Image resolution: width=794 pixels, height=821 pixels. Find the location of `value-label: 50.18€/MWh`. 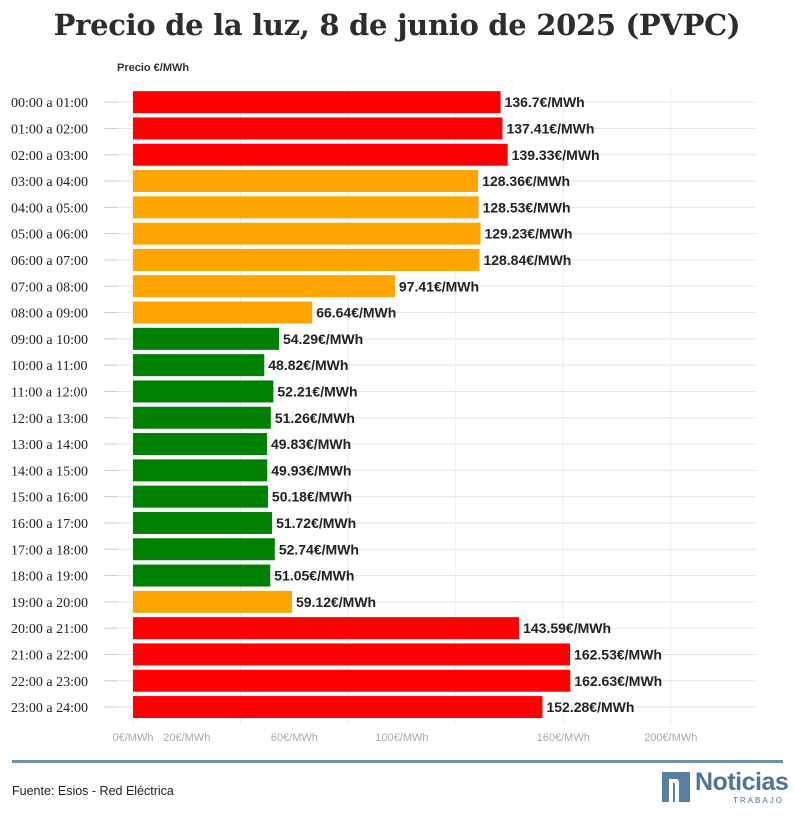

value-label: 50.18€/MWh is located at coordinates (312, 497).